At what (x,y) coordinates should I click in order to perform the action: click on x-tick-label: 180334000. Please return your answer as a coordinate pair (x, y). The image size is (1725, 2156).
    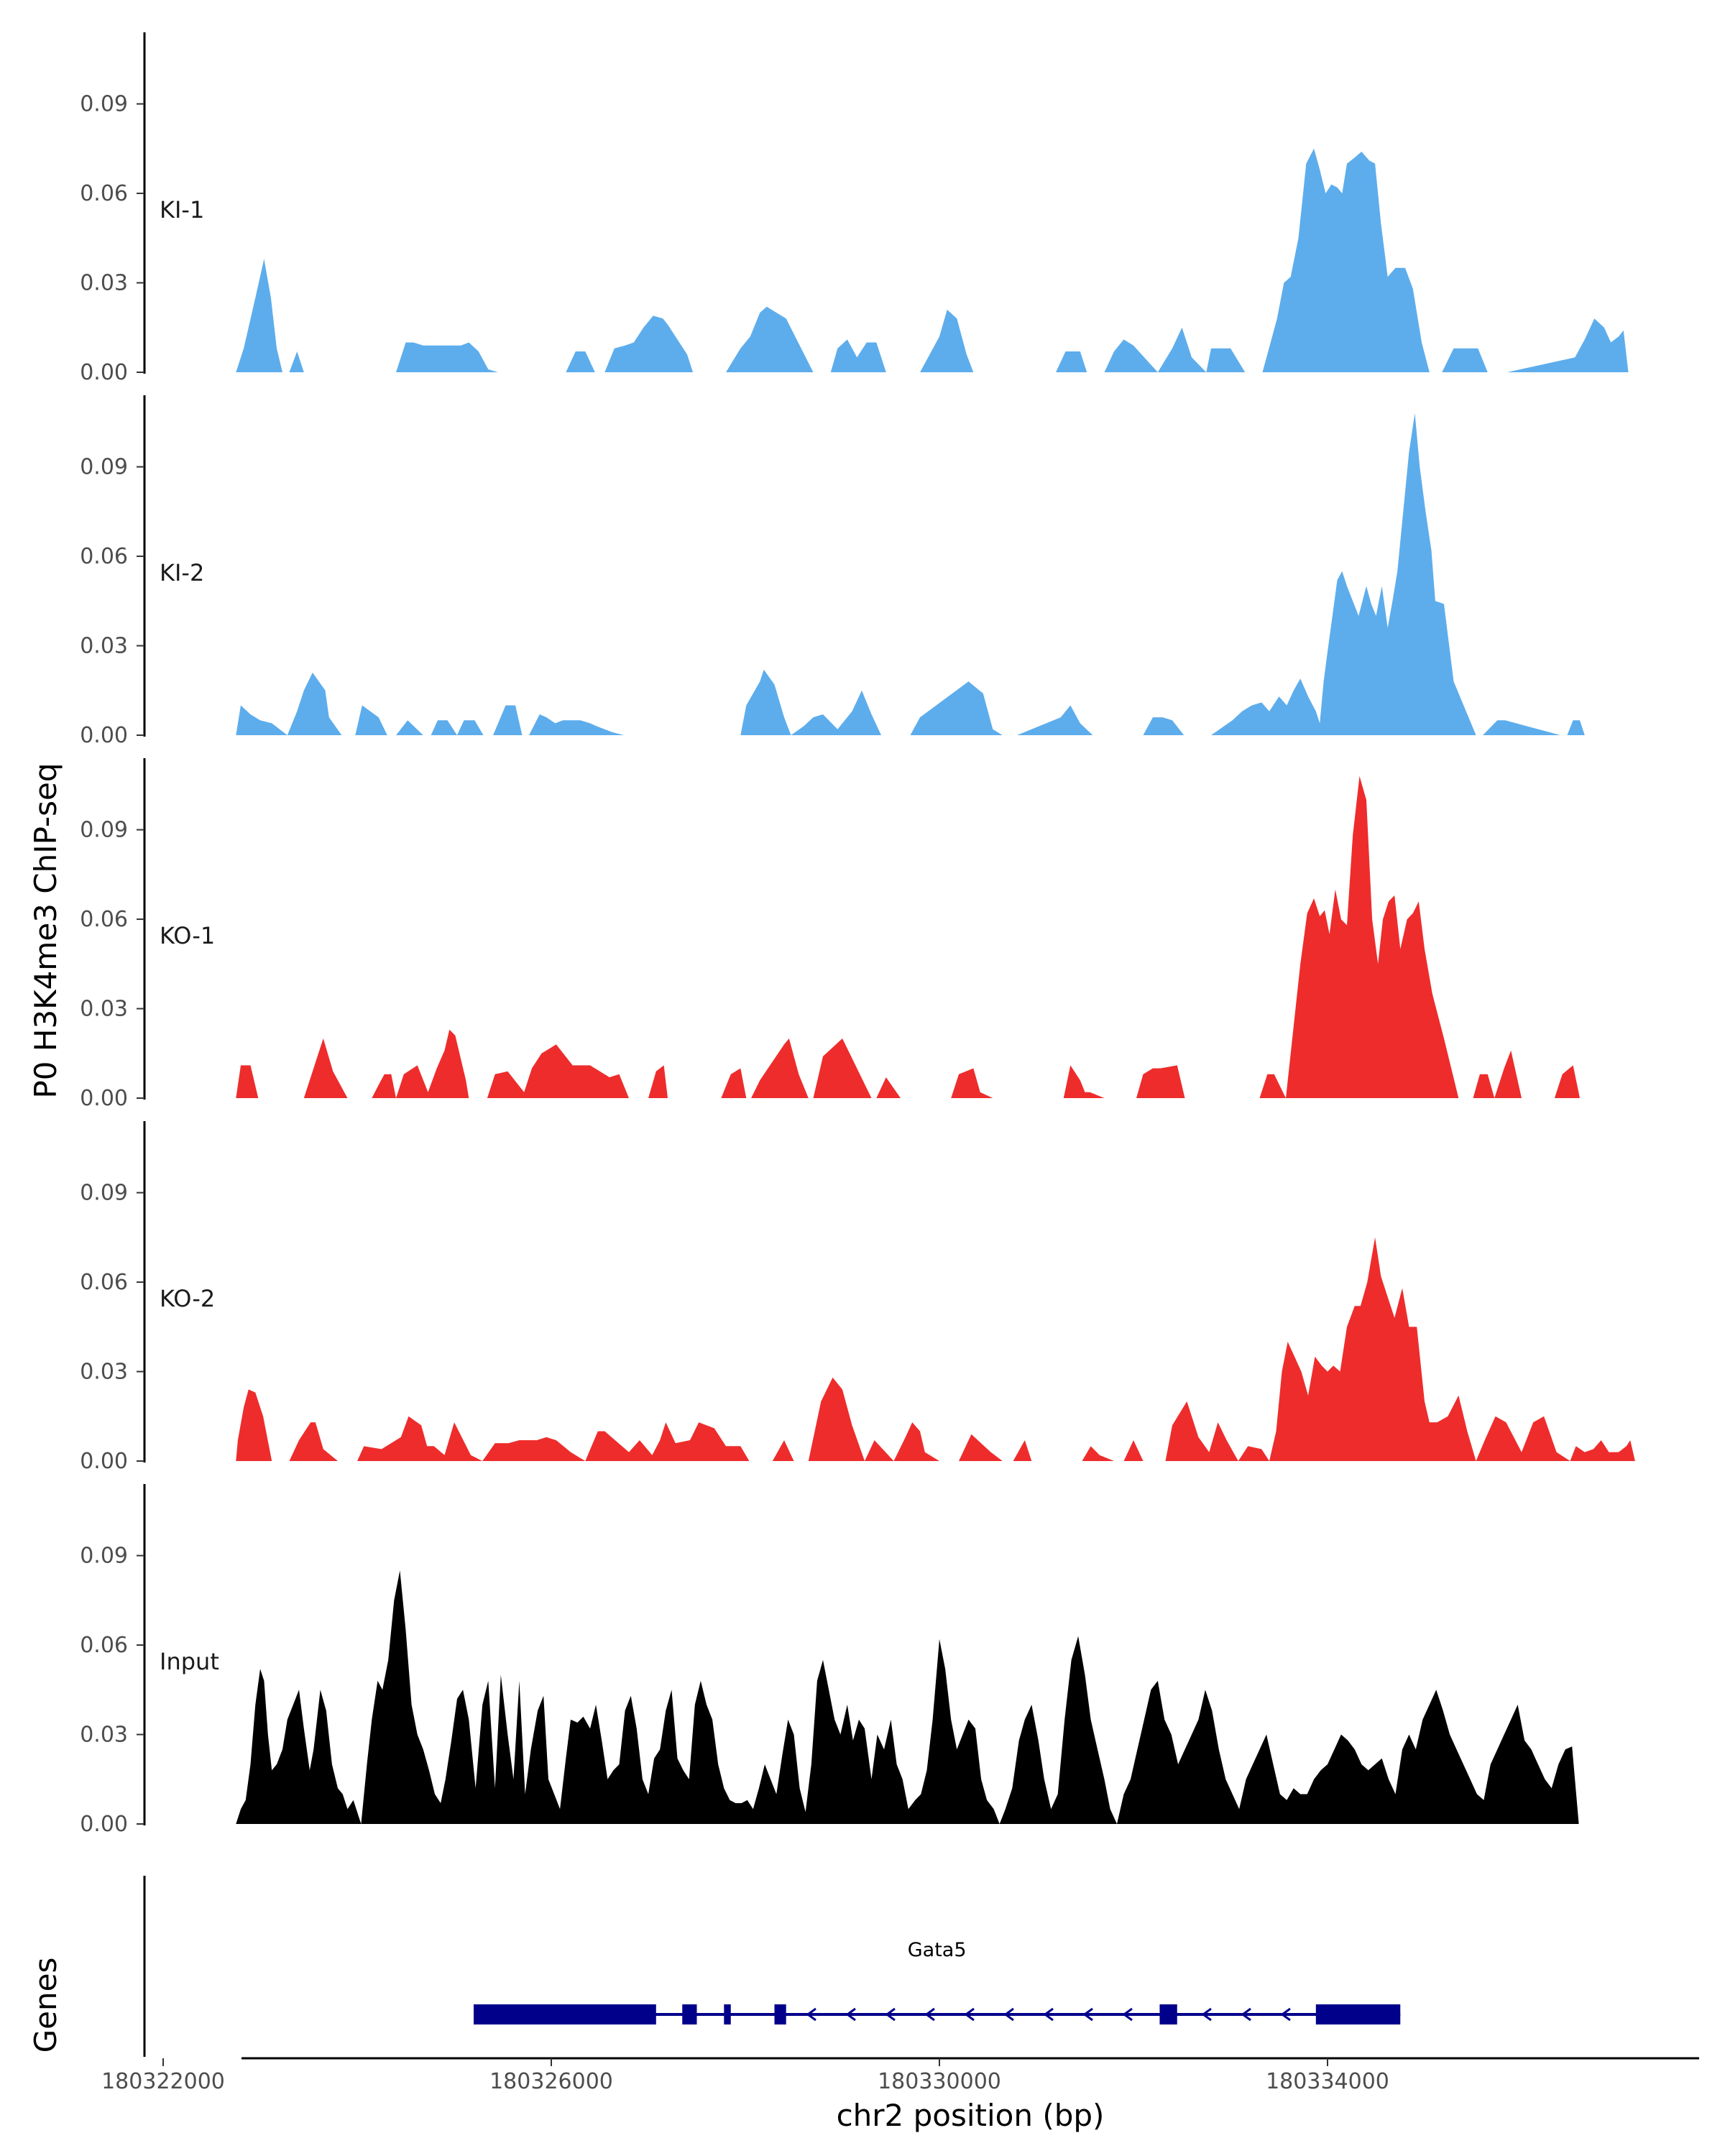
    Looking at the image, I should click on (1327, 2082).